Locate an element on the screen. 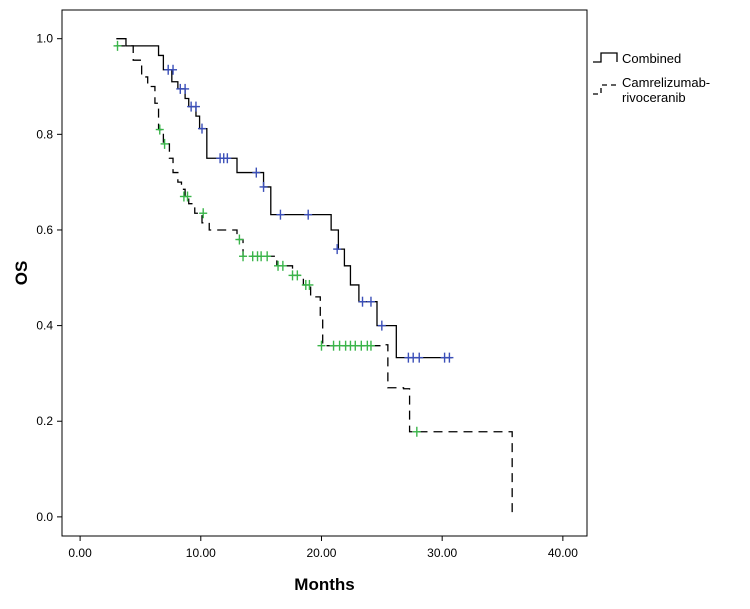 The width and height of the screenshot is (750, 609). y-tick-label: 1.0 is located at coordinates (44, 39).